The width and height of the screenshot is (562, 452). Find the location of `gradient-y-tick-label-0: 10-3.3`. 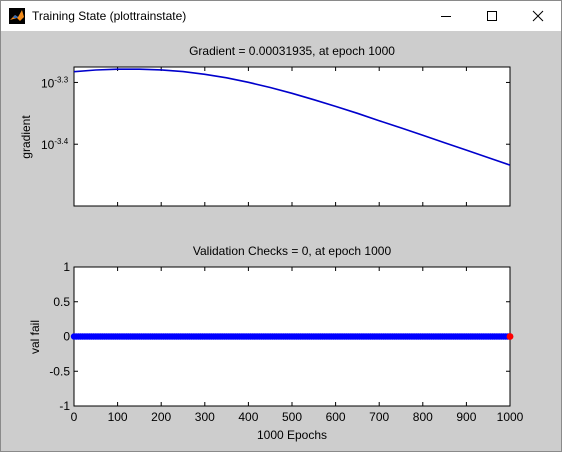

gradient-y-tick-label-0: 10-3.3 is located at coordinates (55, 82).